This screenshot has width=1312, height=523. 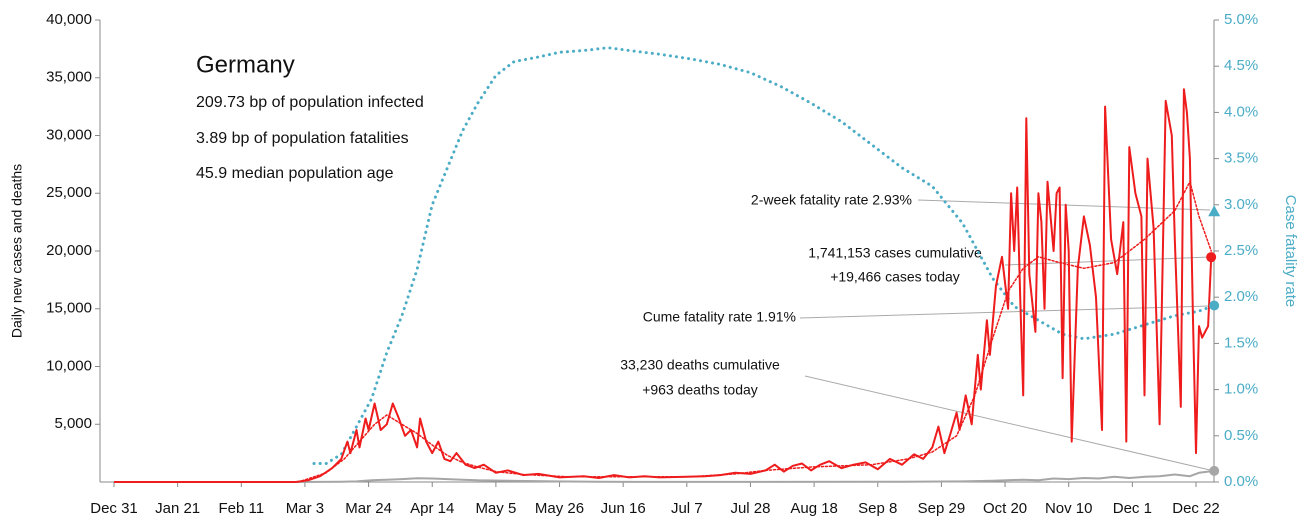 I want to click on y2-tick-label: 0.5%, so click(x=1241, y=435).